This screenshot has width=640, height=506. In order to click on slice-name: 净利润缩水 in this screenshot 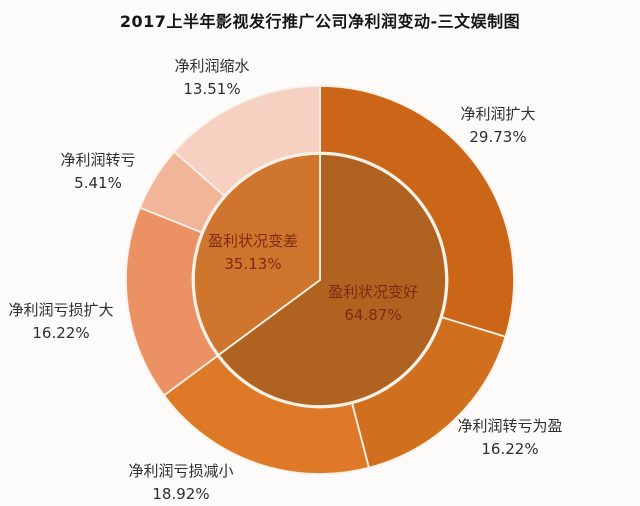, I will do `click(212, 66)`.